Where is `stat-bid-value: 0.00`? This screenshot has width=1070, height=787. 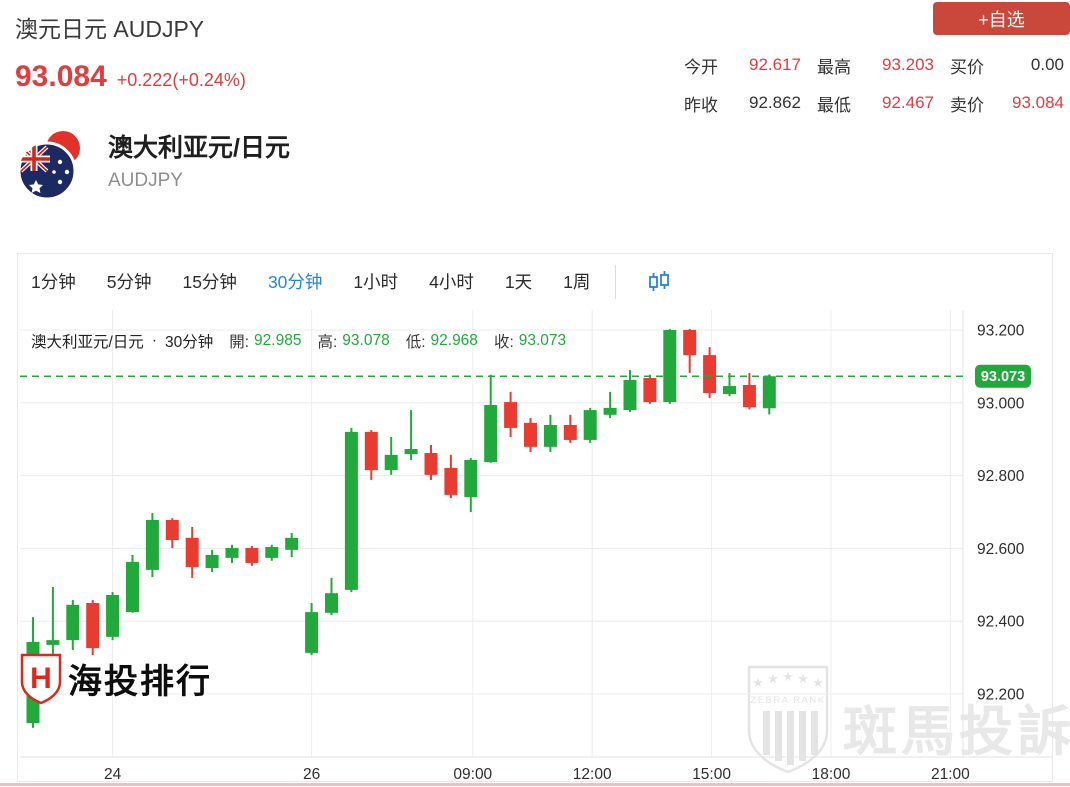
stat-bid-value: 0.00 is located at coordinates (1047, 64).